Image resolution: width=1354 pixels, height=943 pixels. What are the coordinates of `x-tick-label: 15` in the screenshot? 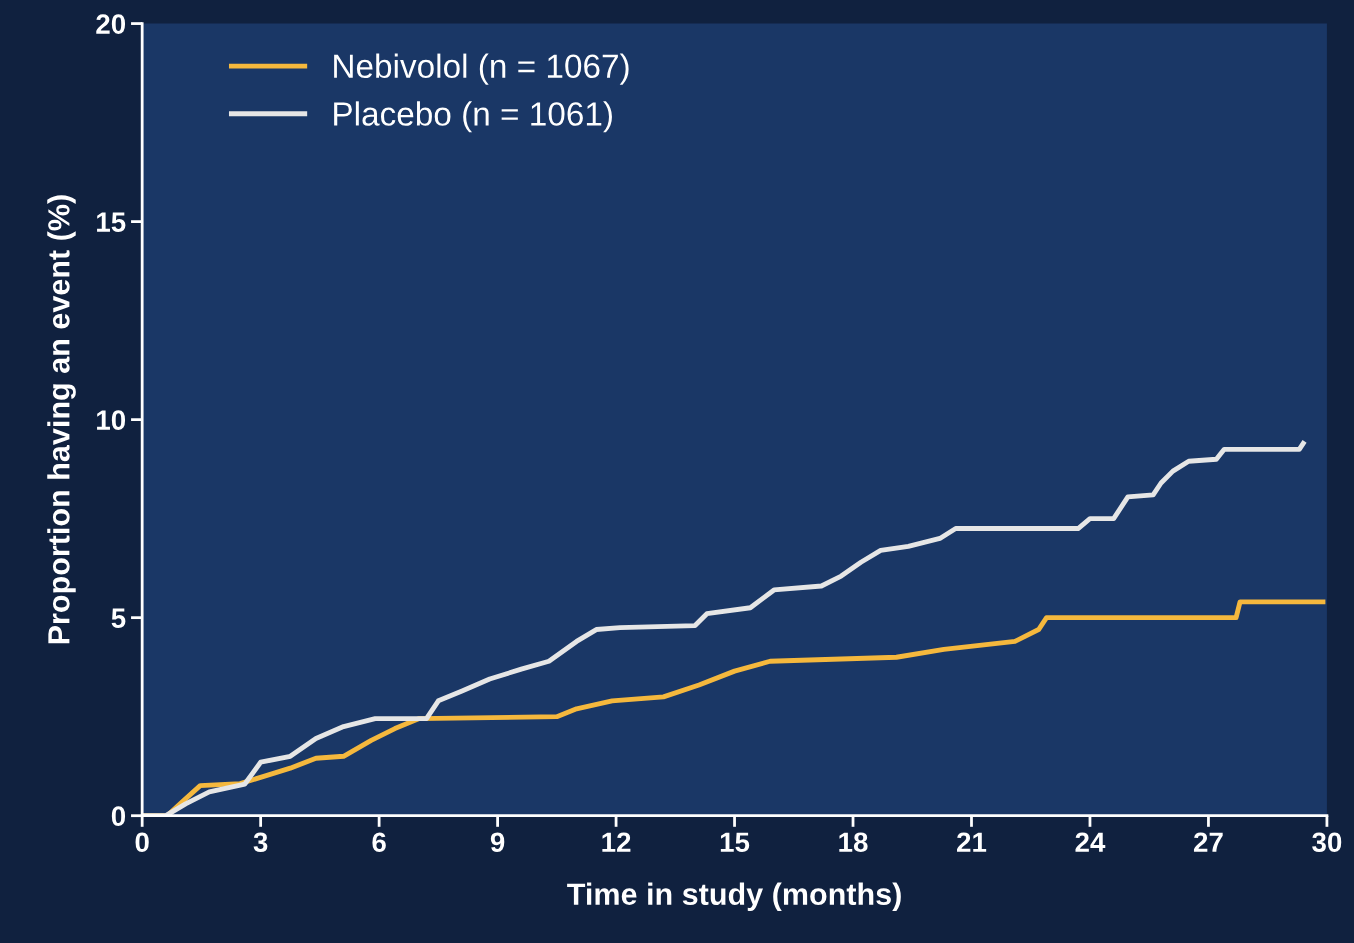 It's located at (735, 842).